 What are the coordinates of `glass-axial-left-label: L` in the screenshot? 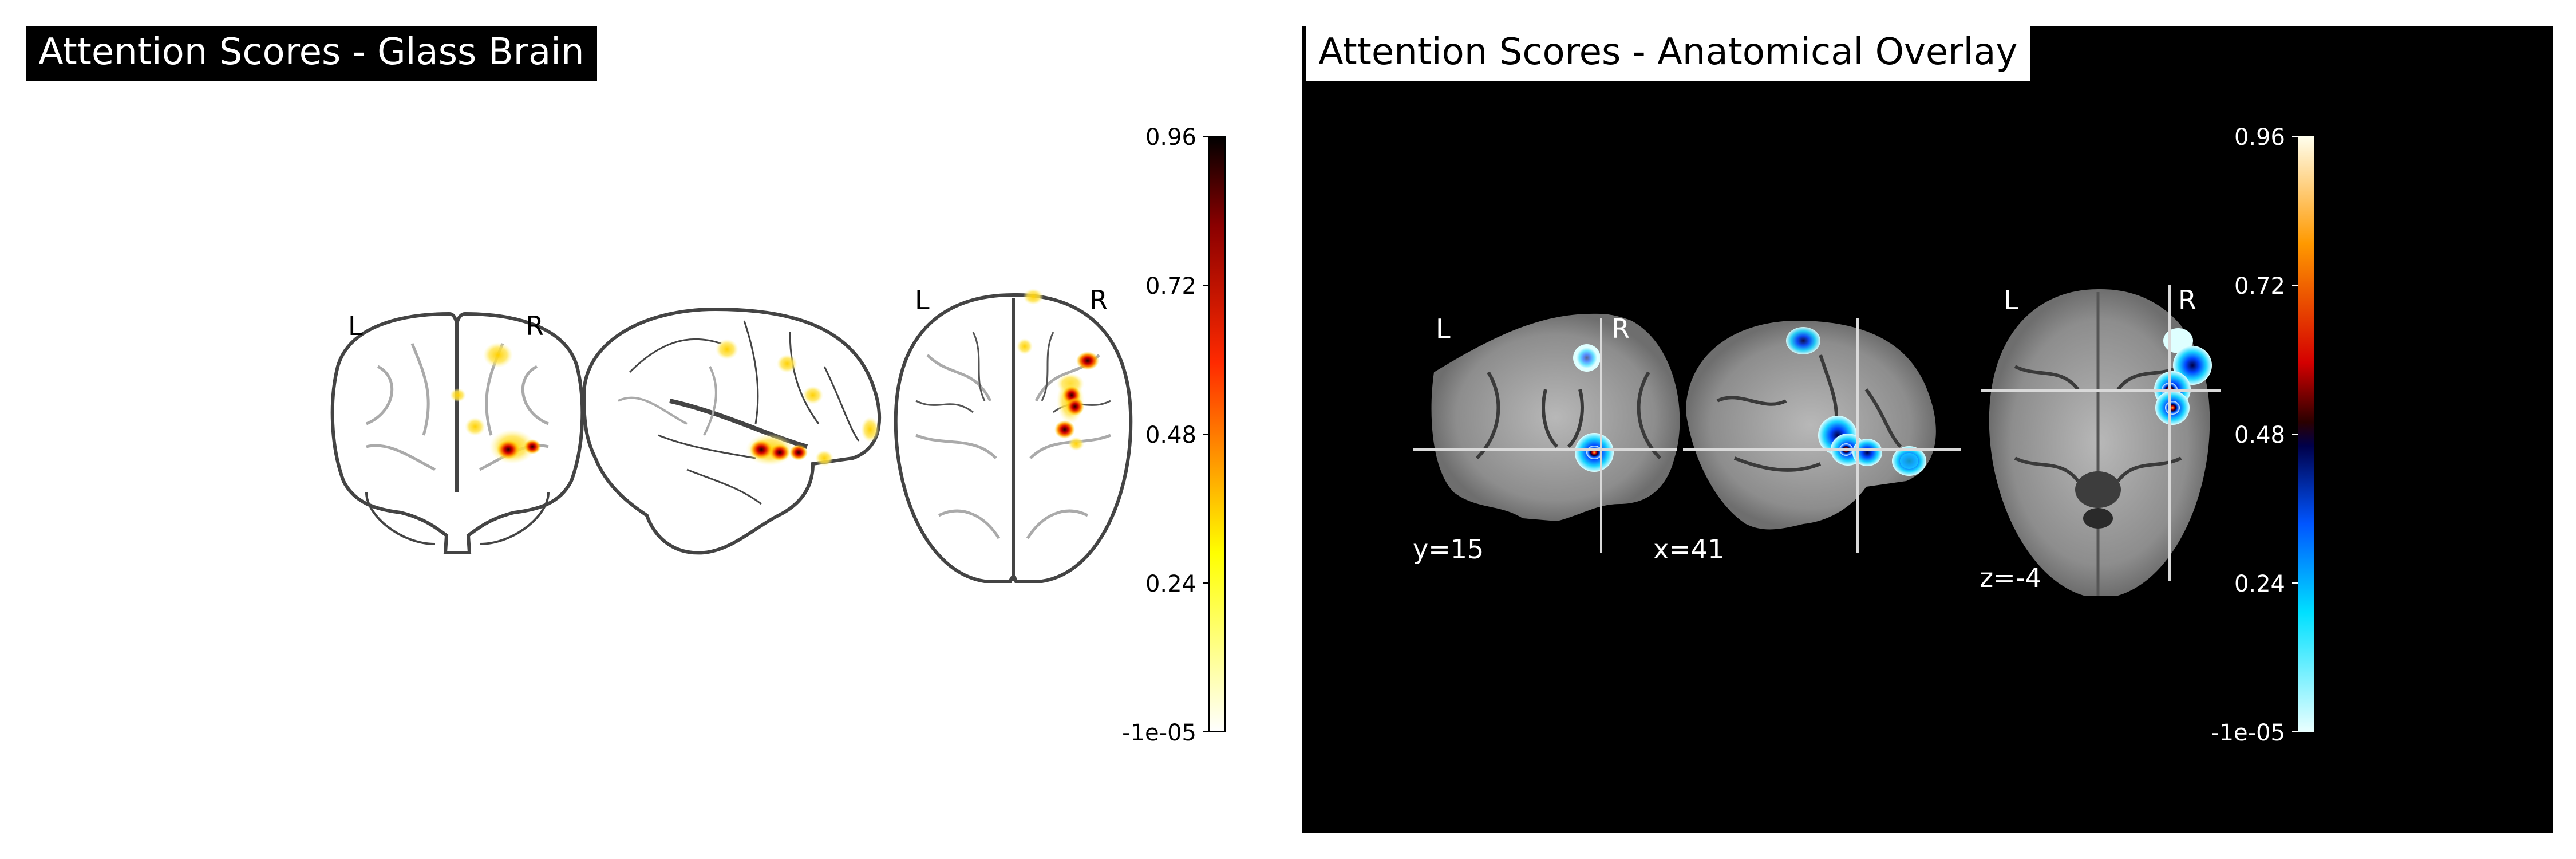 It's located at (922, 300).